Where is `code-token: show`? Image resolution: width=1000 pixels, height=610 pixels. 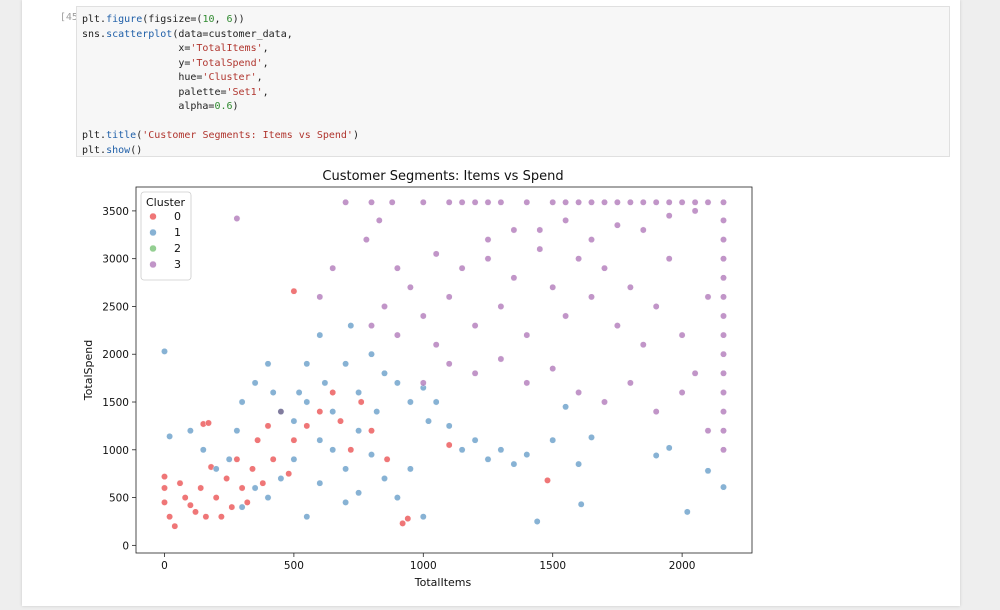 code-token: show is located at coordinates (118, 150).